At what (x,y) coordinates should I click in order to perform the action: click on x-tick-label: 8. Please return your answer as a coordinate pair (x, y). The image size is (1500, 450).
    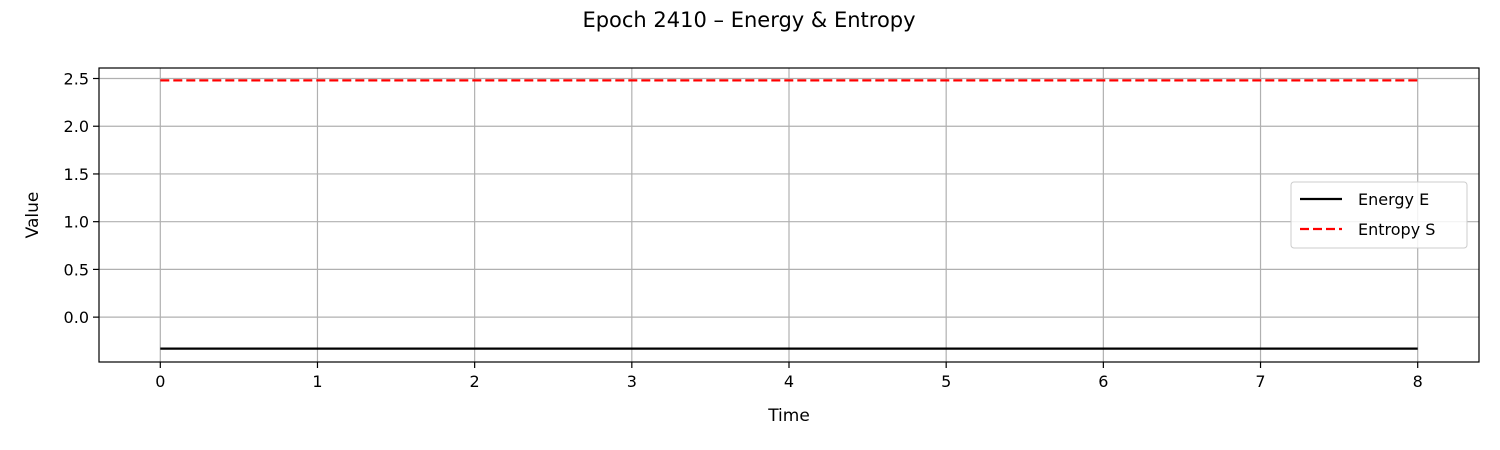
    Looking at the image, I should click on (1418, 381).